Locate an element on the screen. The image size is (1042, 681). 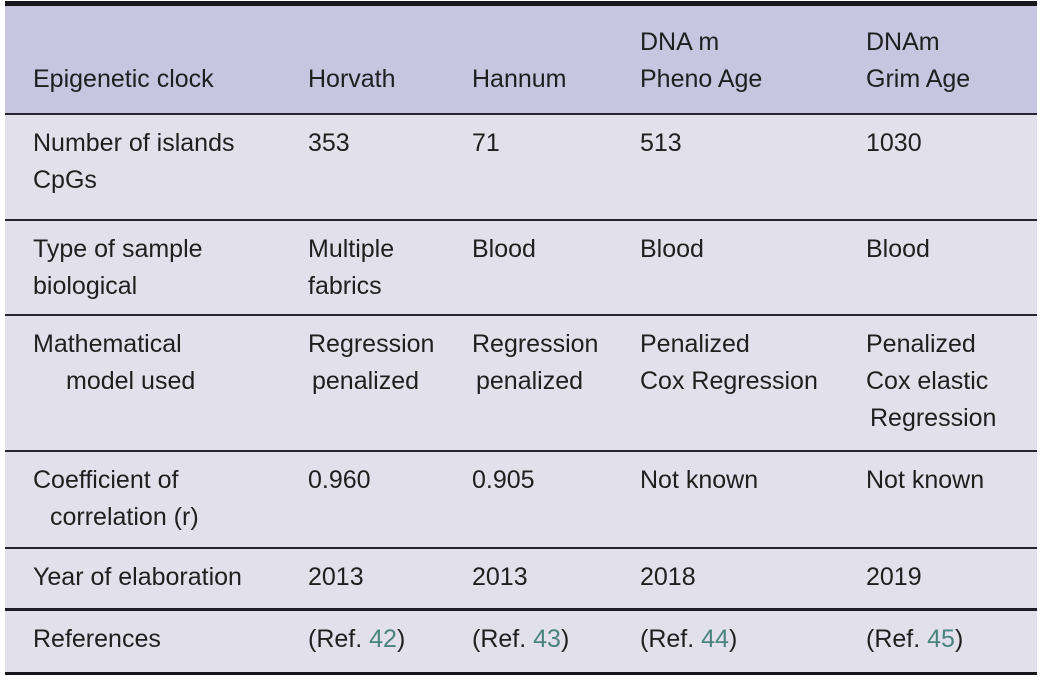
header-cell-phenoage: DNA m Pheno Age is located at coordinates (753, 61).